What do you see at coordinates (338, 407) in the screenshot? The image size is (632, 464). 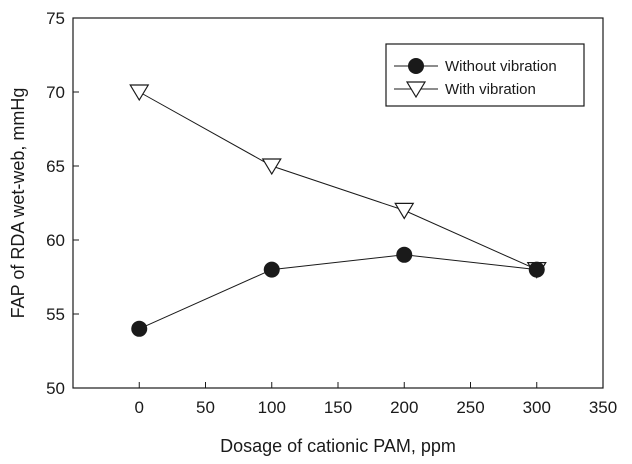 I see `x-tick-label: 150` at bounding box center [338, 407].